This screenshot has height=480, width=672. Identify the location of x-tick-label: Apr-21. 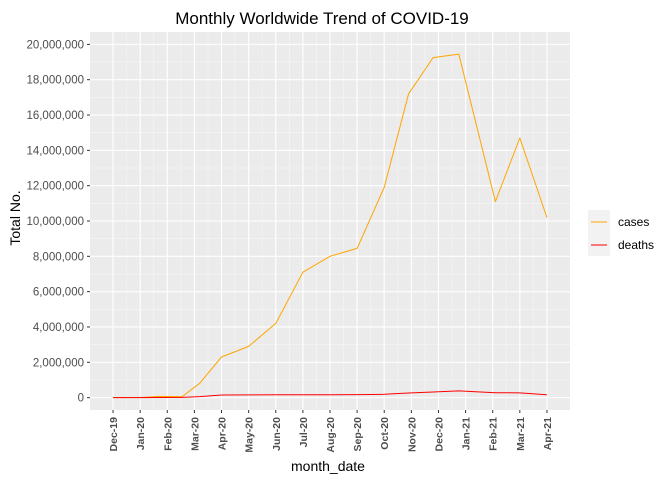
(548, 433).